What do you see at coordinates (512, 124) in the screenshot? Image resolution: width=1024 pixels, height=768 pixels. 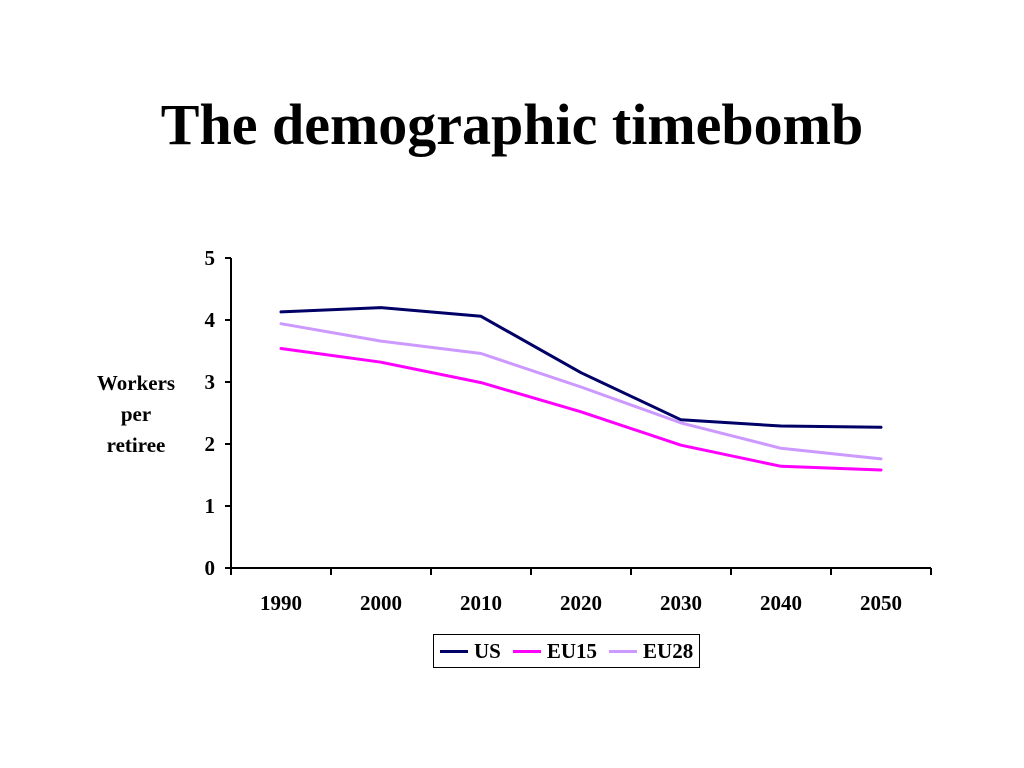 I see `slide-title: The demographic timebomb` at bounding box center [512, 124].